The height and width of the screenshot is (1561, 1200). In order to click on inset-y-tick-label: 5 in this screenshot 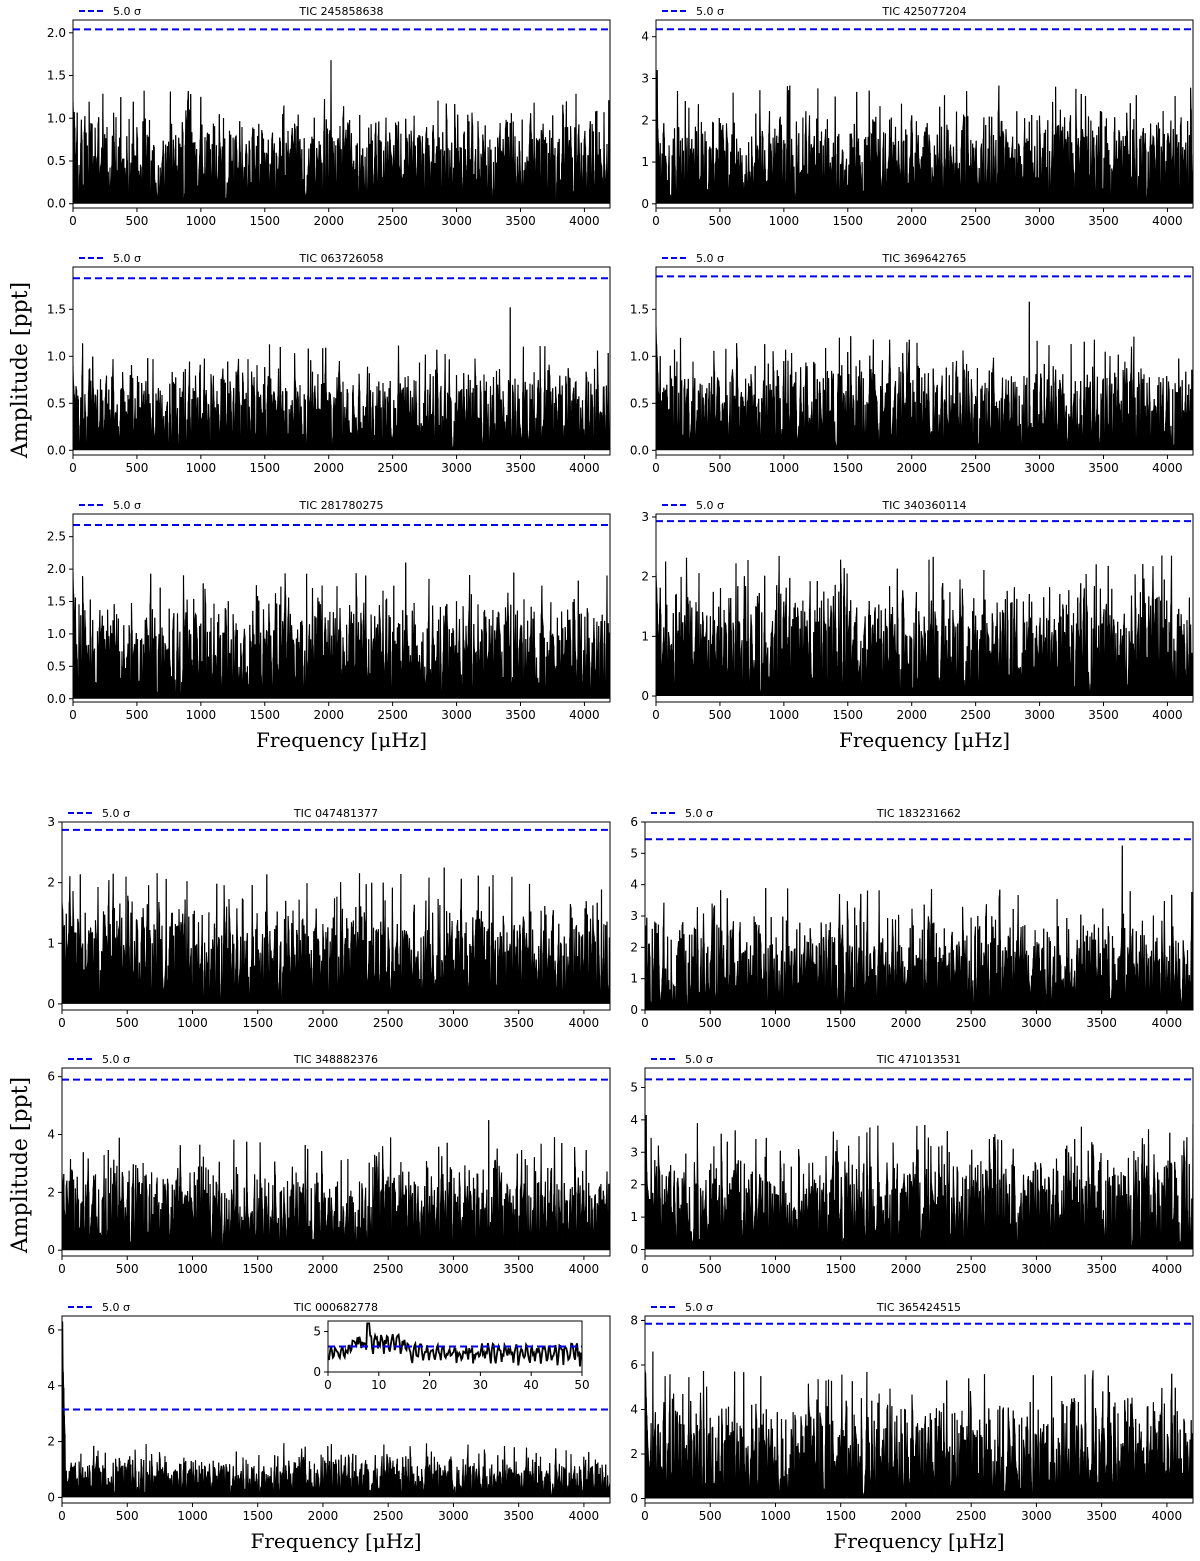, I will do `click(317, 1332)`.